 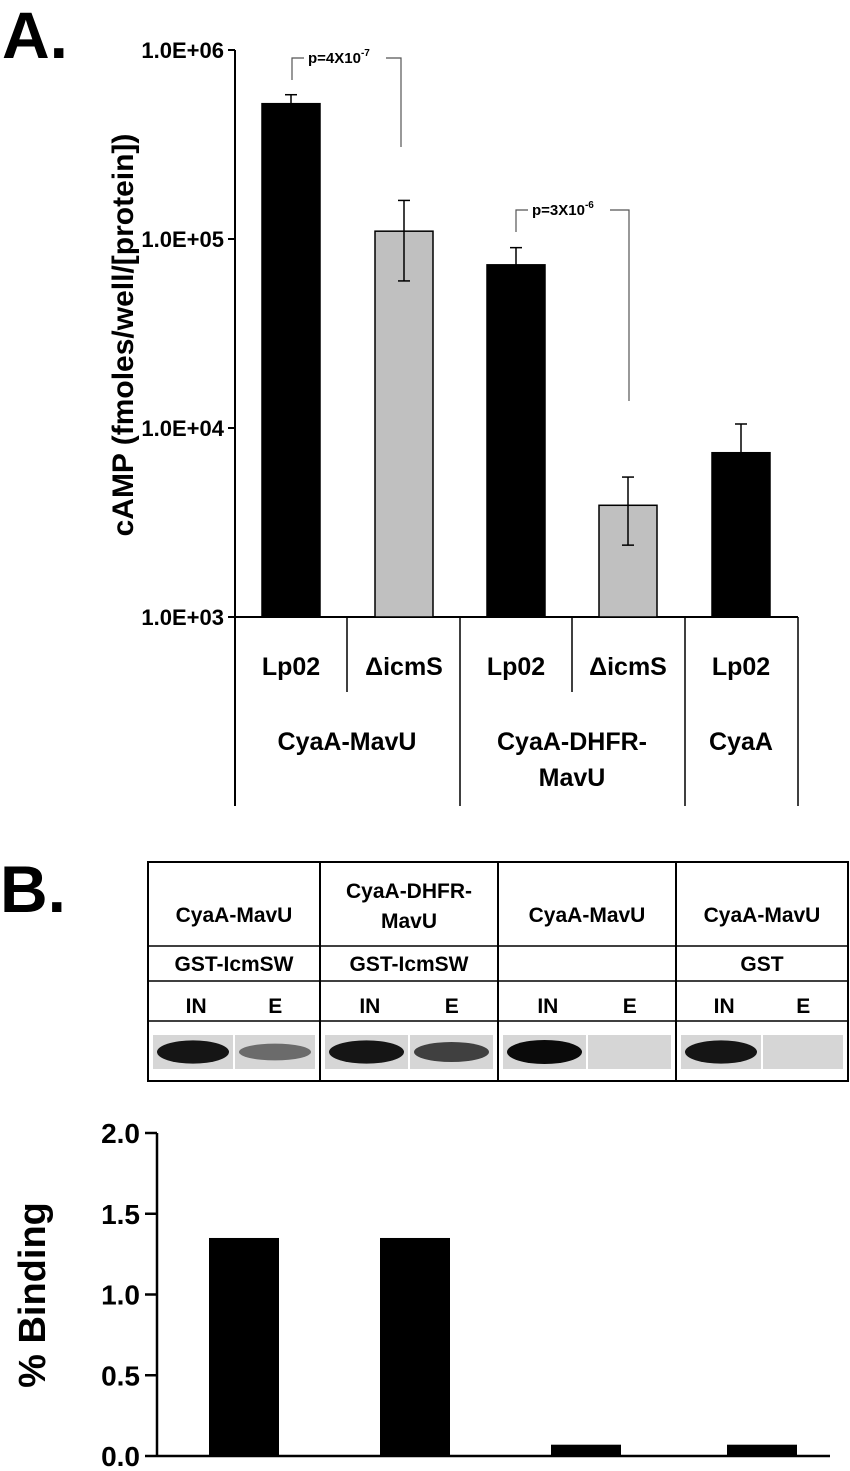 I want to click on construct-label: MavU, so click(x=409, y=921).